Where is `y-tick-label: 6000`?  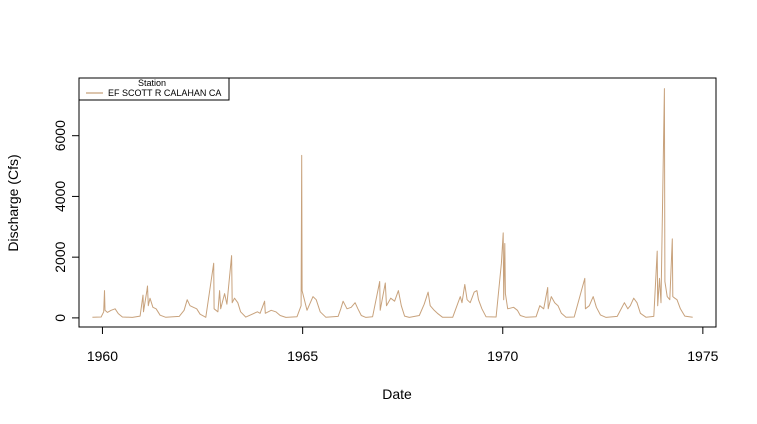
y-tick-label: 6000 is located at coordinates (60, 135).